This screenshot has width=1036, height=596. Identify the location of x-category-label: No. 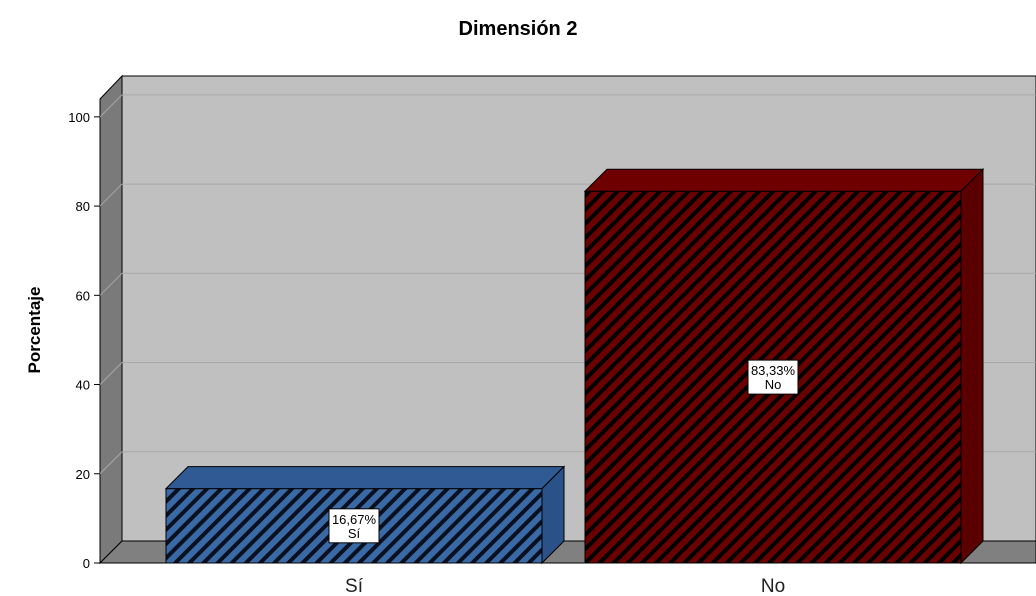
(773, 586).